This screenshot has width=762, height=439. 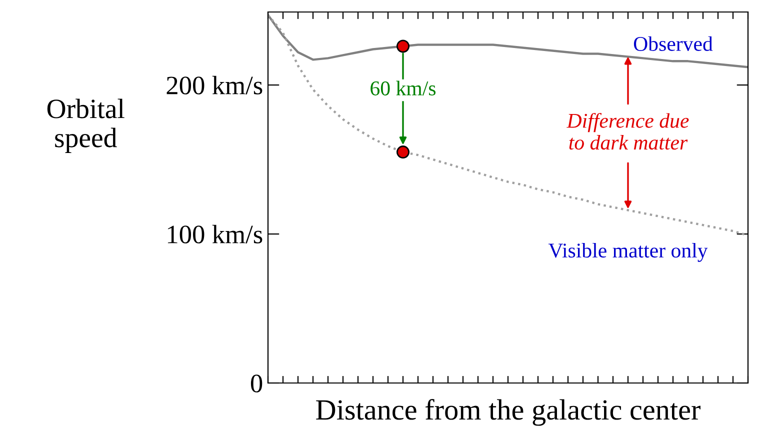 I want to click on x-axis-title: Distance from the galactic center, so click(x=508, y=412).